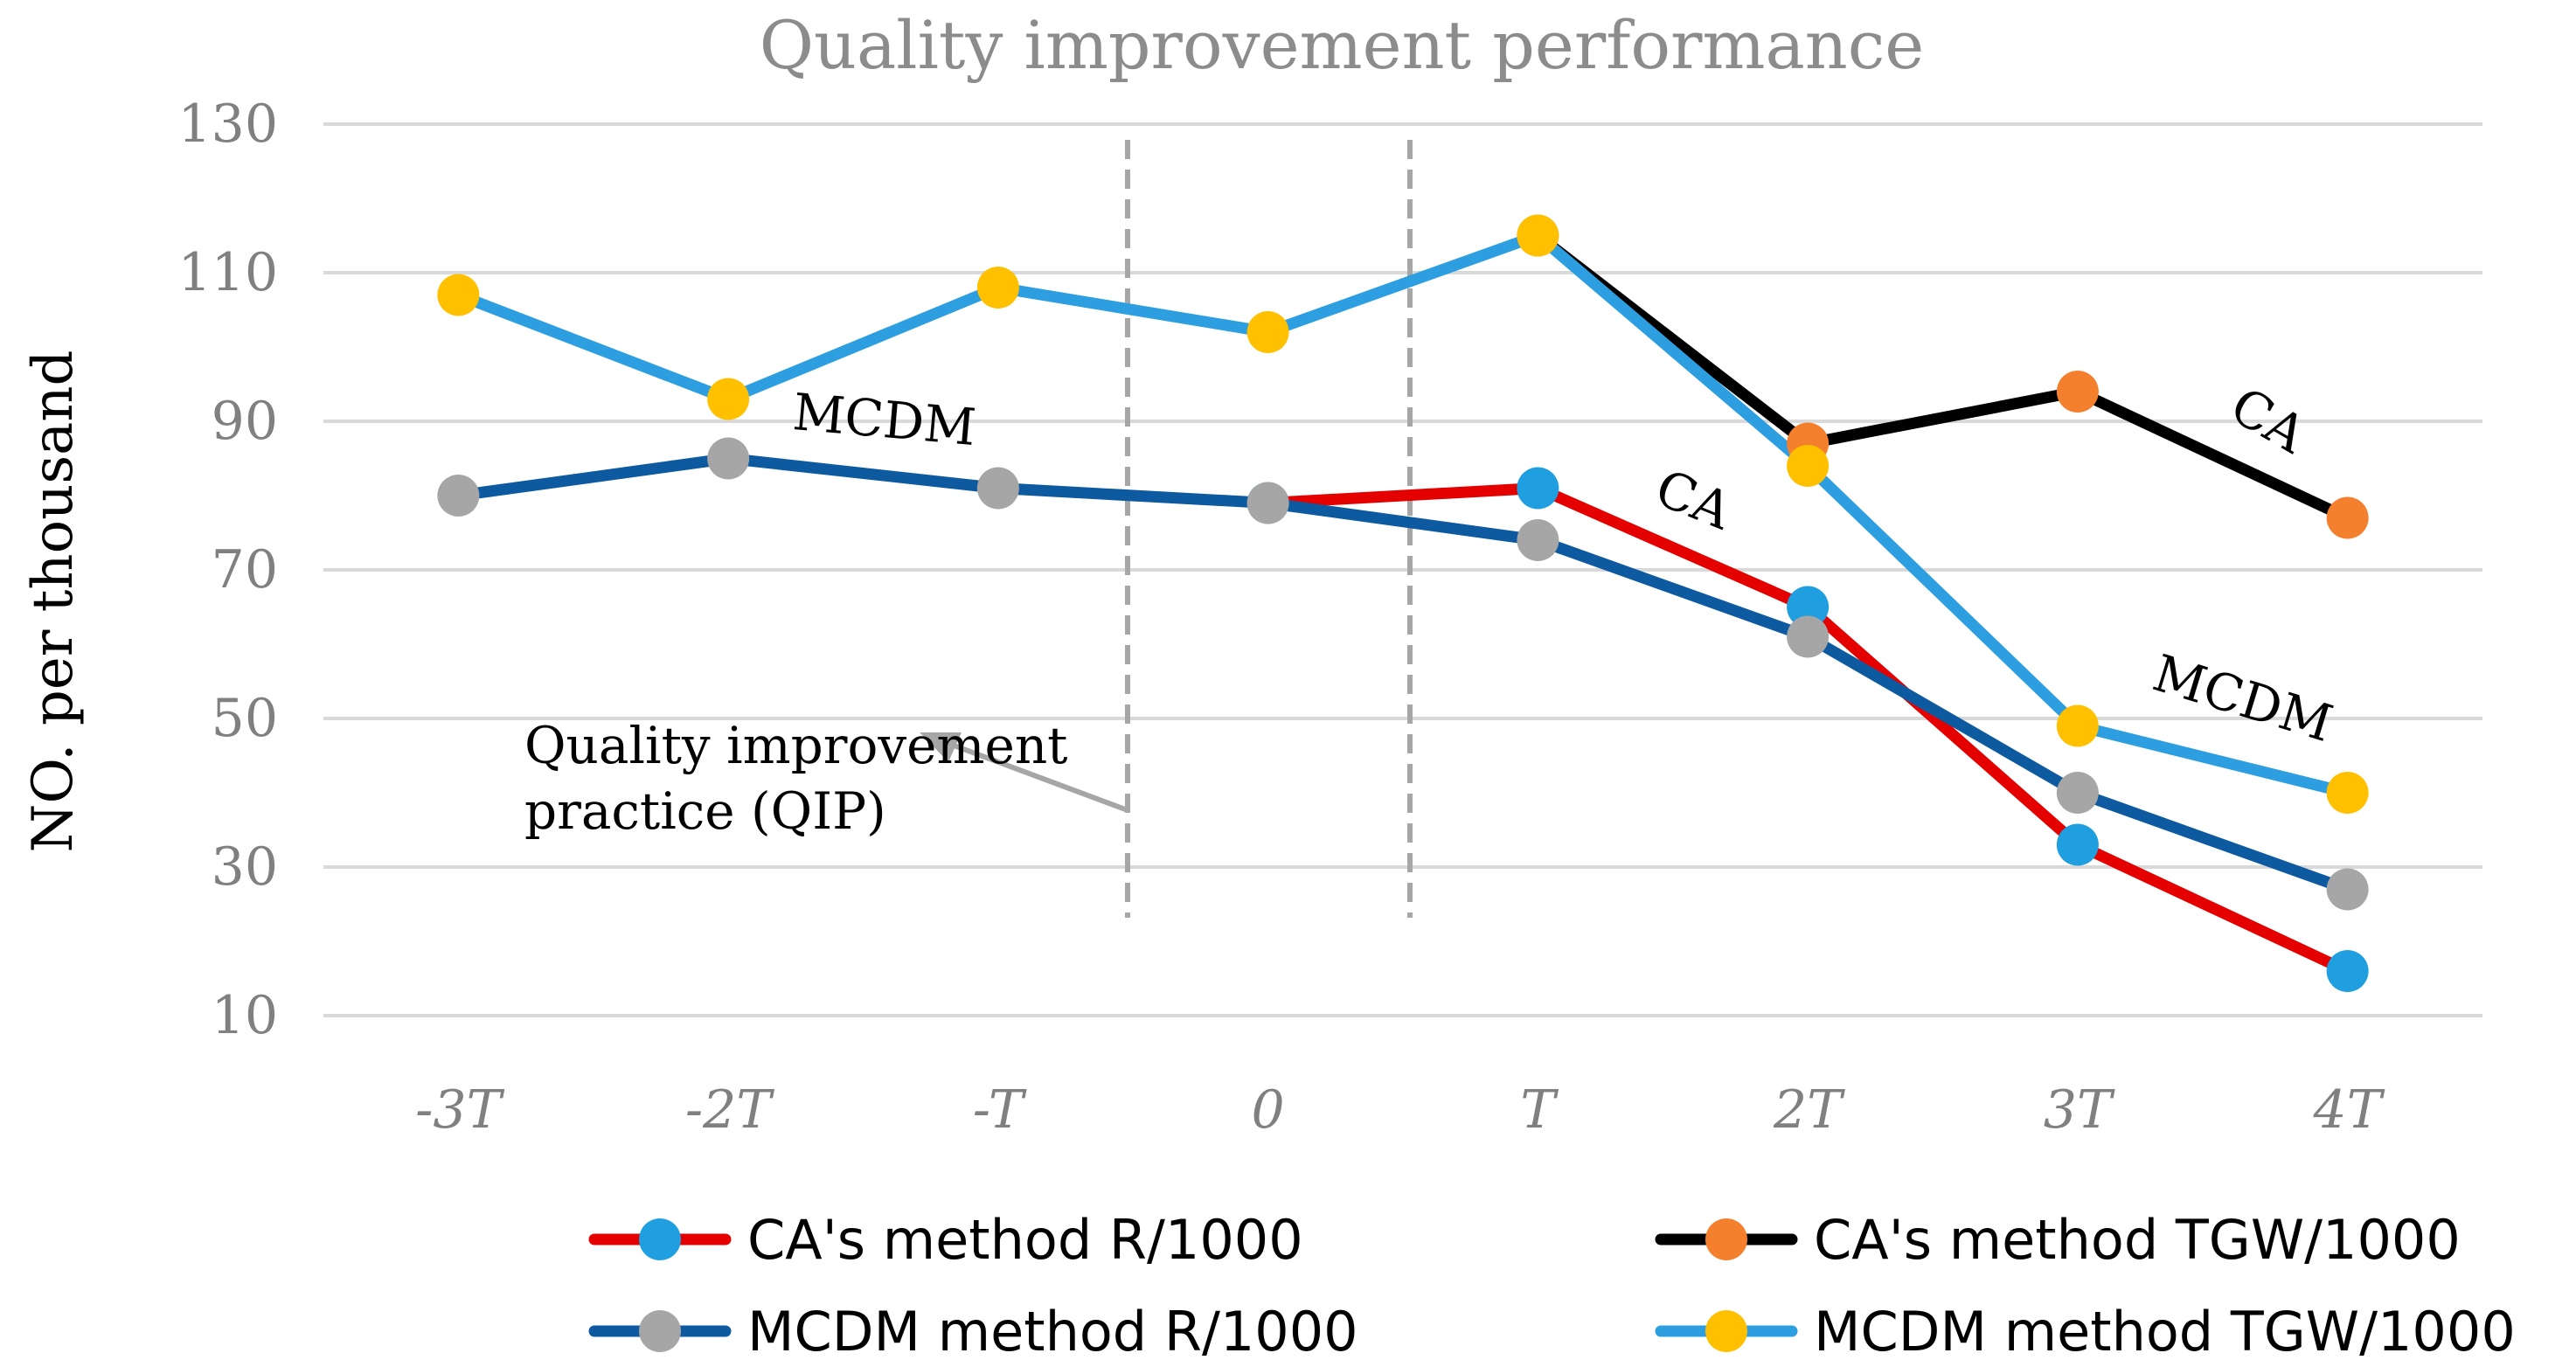 The width and height of the screenshot is (2576, 1360). I want to click on legend-item: CA's method TGW/1000, so click(2058, 1240).